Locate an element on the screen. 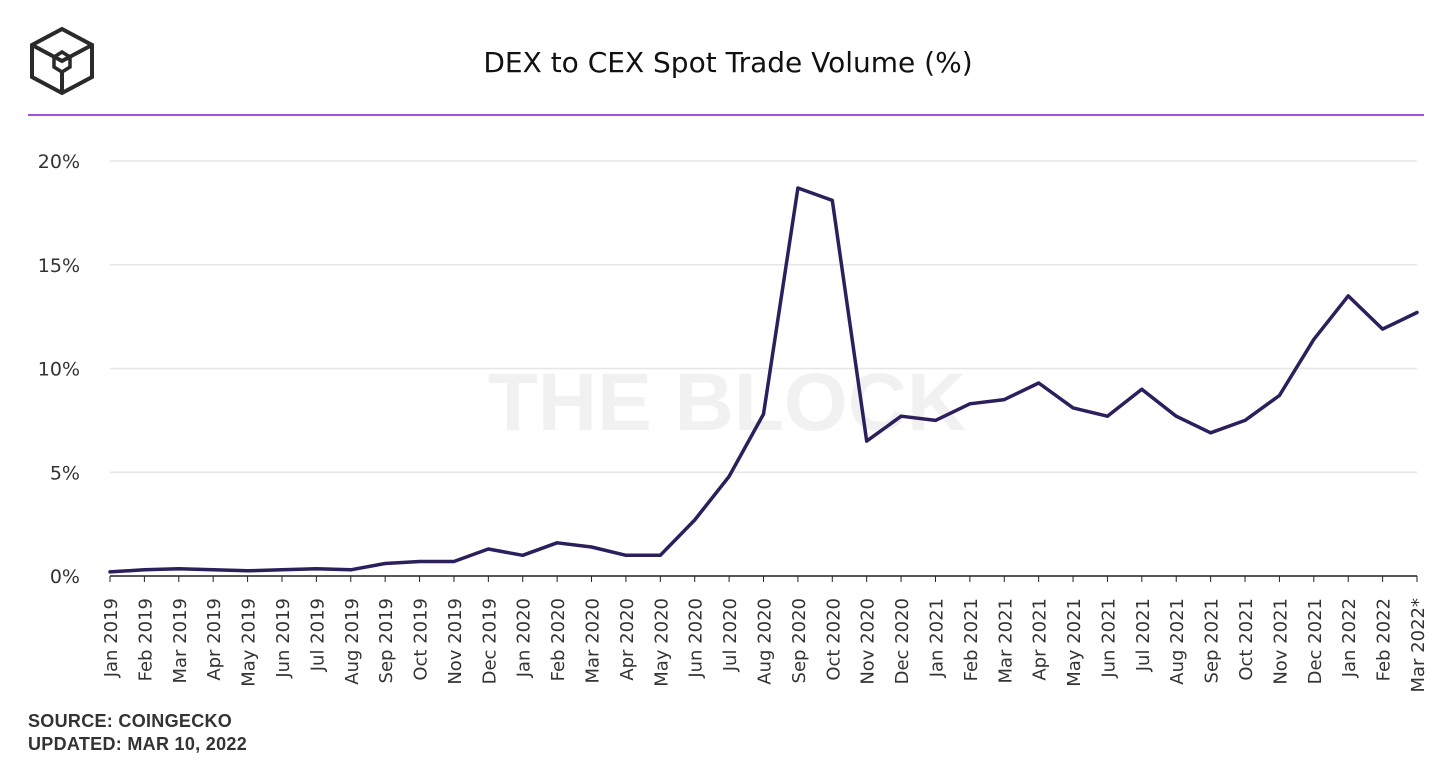 This screenshot has width=1456, height=764. x-tick-label: Feb 2020 is located at coordinates (558, 639).